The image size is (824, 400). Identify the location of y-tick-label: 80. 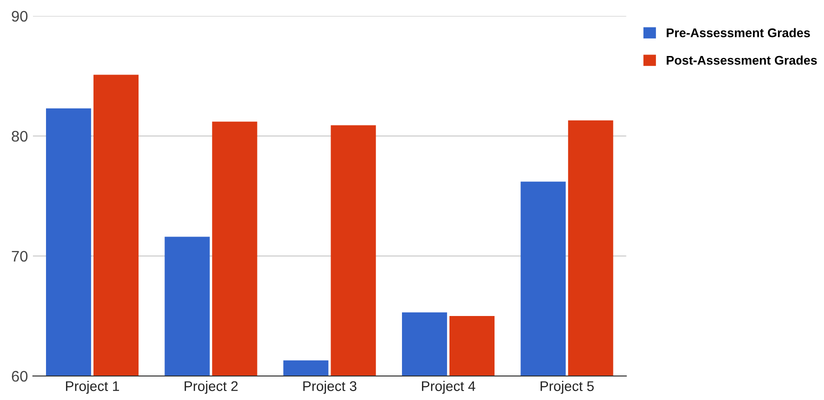
(20, 136).